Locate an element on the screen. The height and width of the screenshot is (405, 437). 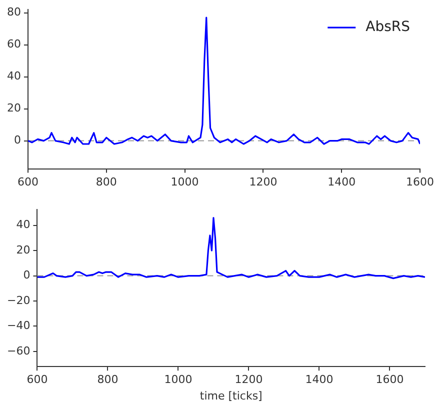
y-tick-label: 80 is located at coordinates (13, 12).